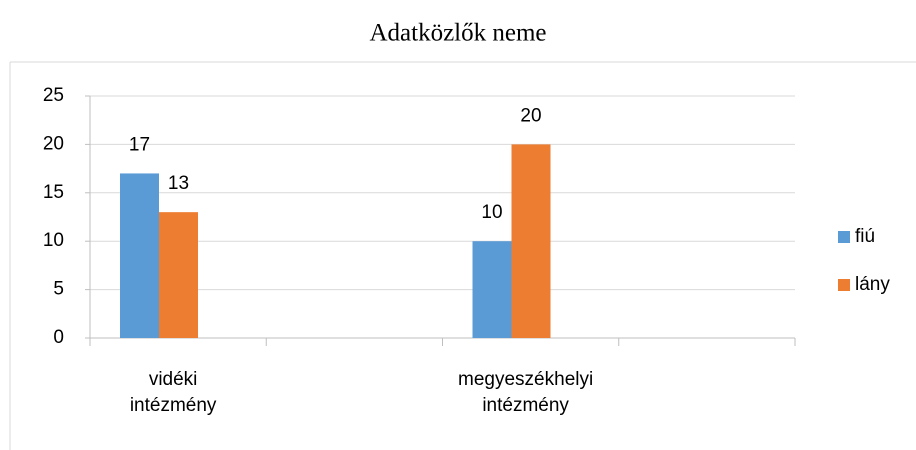 The height and width of the screenshot is (450, 916). I want to click on y-tick-label: 15, so click(53, 192).